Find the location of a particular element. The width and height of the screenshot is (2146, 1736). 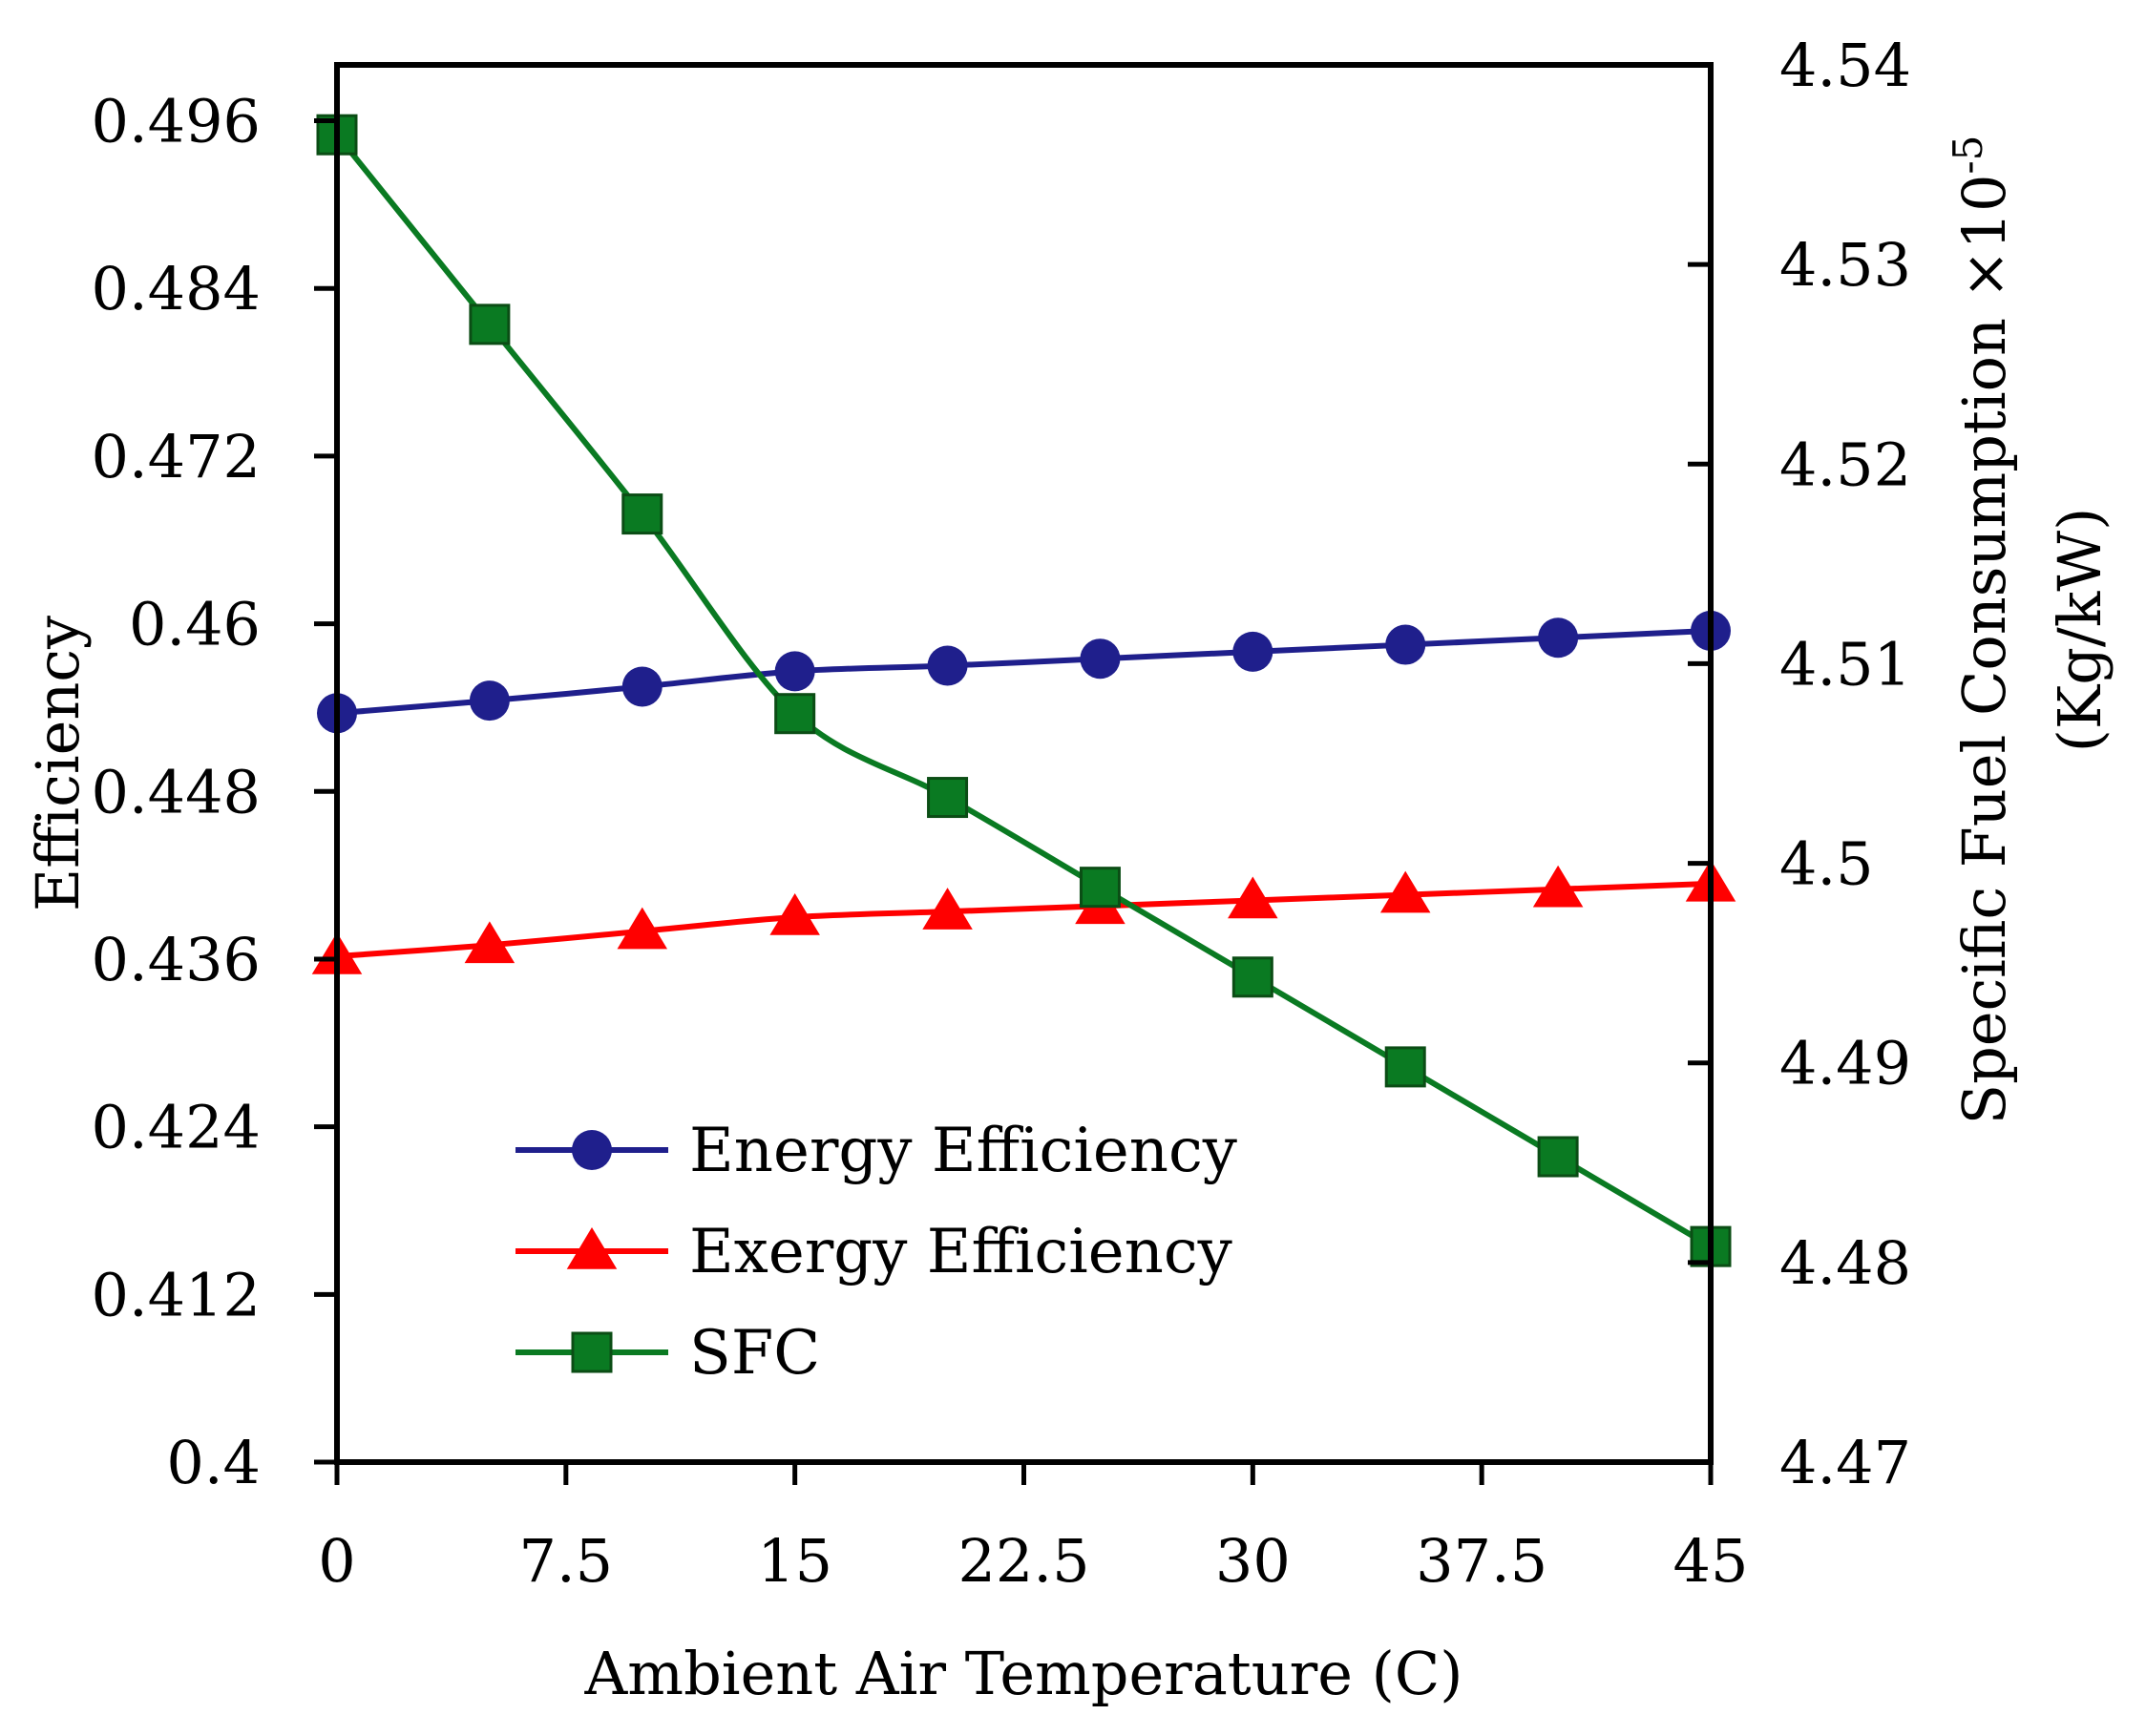

left-y-tick-label: 0.412 is located at coordinates (177, 1294).